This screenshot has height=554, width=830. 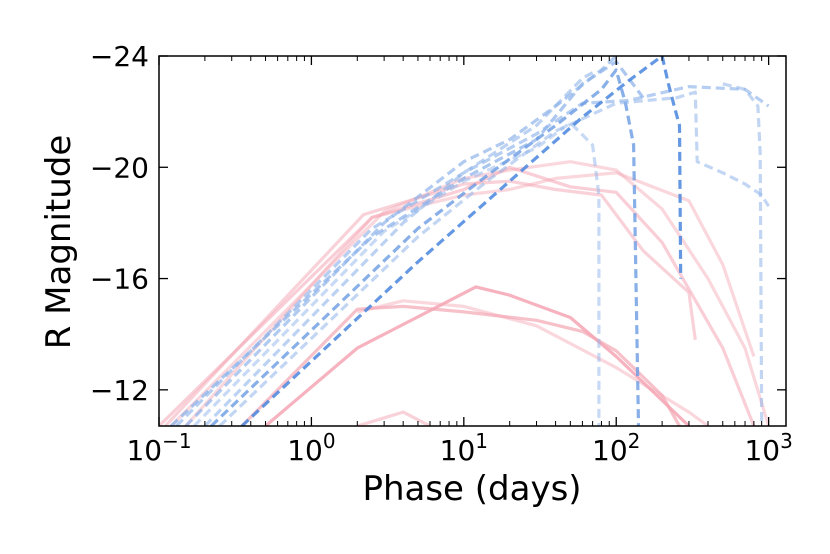 I want to click on x-tick-label: 10⁻¹, so click(x=158, y=448).